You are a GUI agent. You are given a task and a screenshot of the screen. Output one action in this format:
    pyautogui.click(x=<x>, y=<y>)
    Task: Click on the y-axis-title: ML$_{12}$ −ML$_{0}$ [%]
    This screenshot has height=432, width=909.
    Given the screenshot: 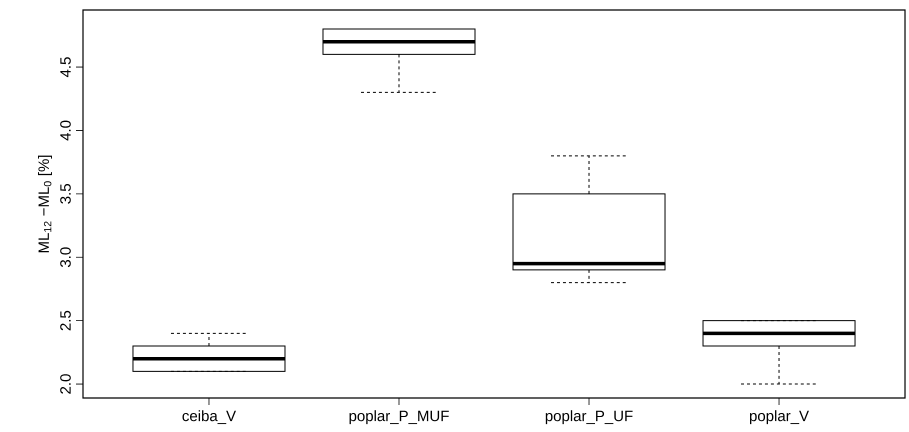 What is the action you would take?
    pyautogui.click(x=45, y=204)
    